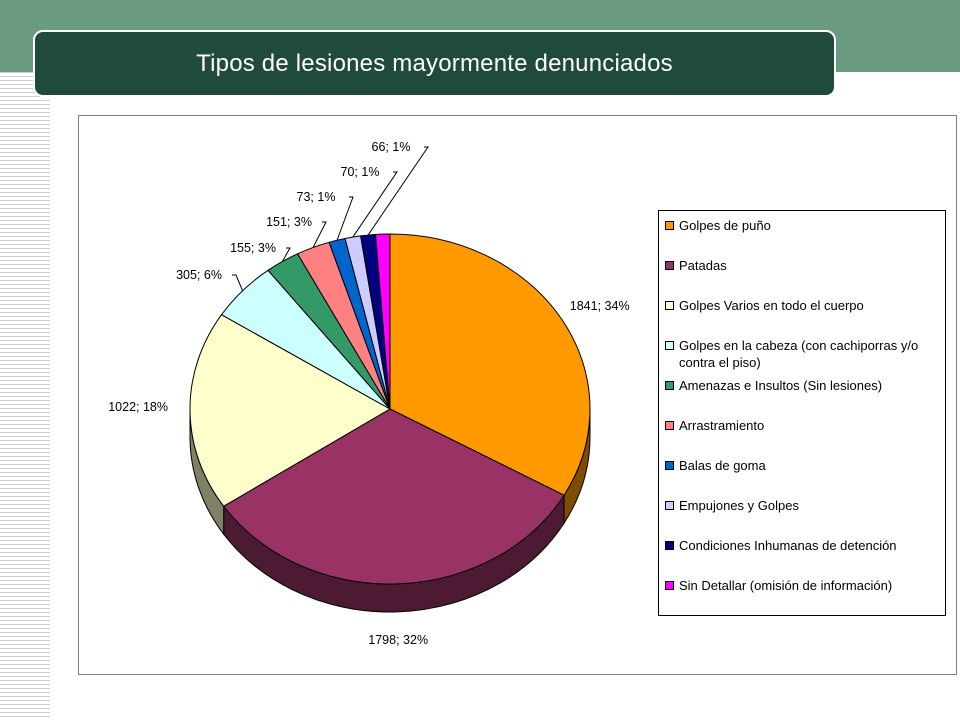 The width and height of the screenshot is (960, 720). I want to click on data-label-5: 151; 3%, so click(289, 222).